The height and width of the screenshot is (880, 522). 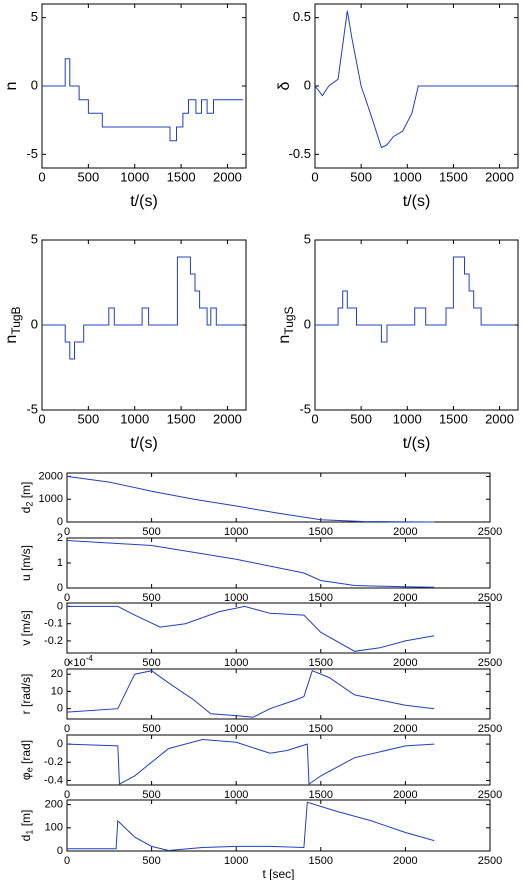 What do you see at coordinates (300, 153) in the screenshot?
I see `y-tick-label: -0.5` at bounding box center [300, 153].